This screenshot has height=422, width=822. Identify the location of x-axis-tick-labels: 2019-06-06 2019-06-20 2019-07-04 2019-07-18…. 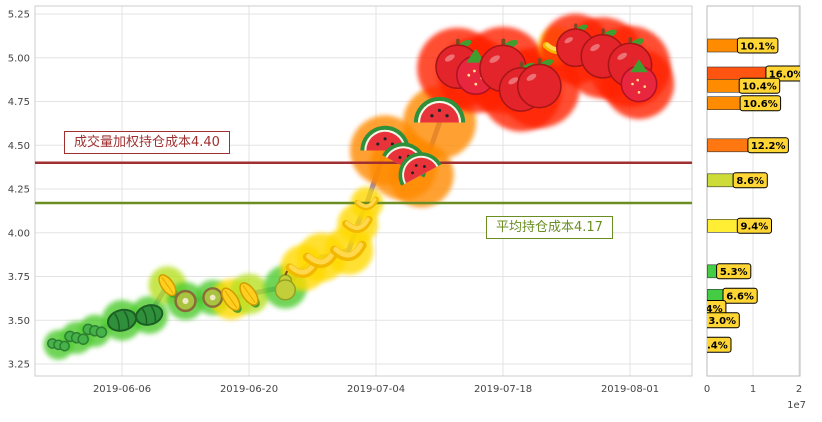
(376, 389).